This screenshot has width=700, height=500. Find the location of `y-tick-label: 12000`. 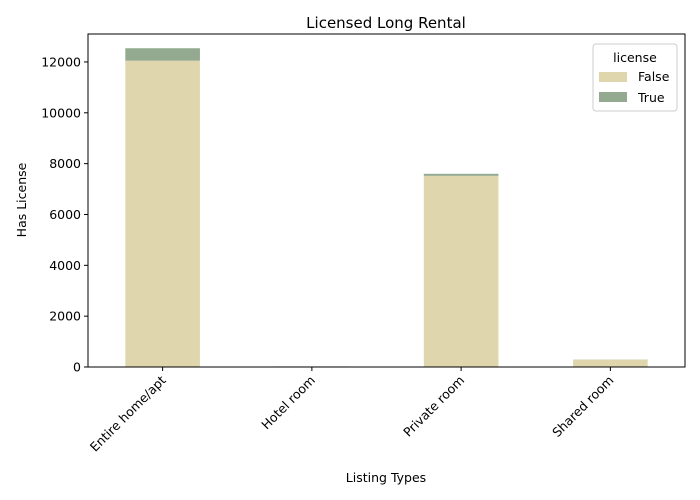

y-tick-label: 12000 is located at coordinates (61, 61).